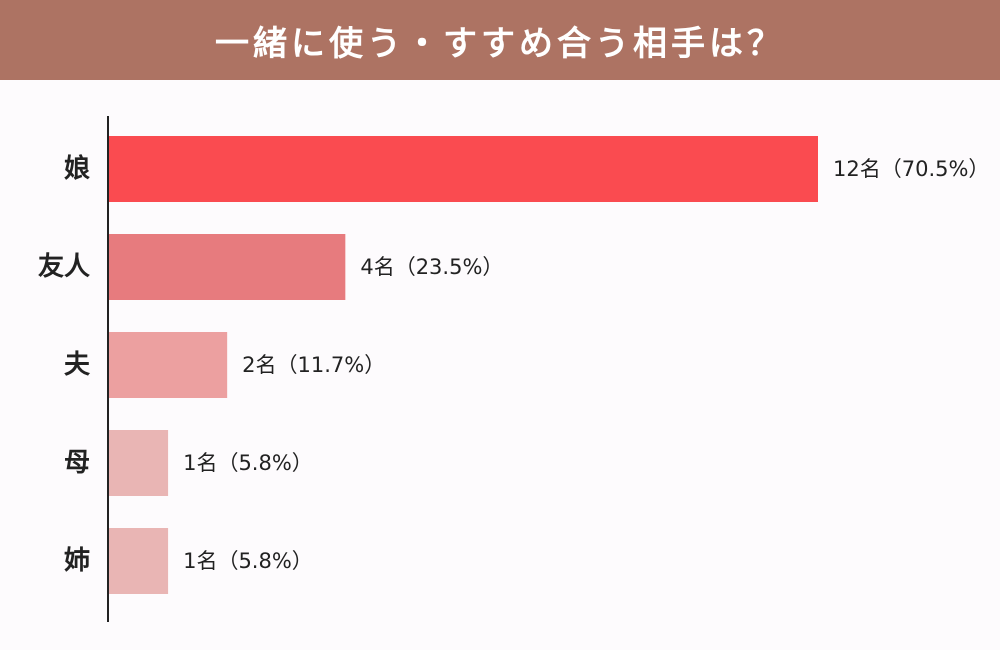 The width and height of the screenshot is (1000, 650). Describe the element at coordinates (77, 463) in the screenshot. I see `category-label: 母` at that location.